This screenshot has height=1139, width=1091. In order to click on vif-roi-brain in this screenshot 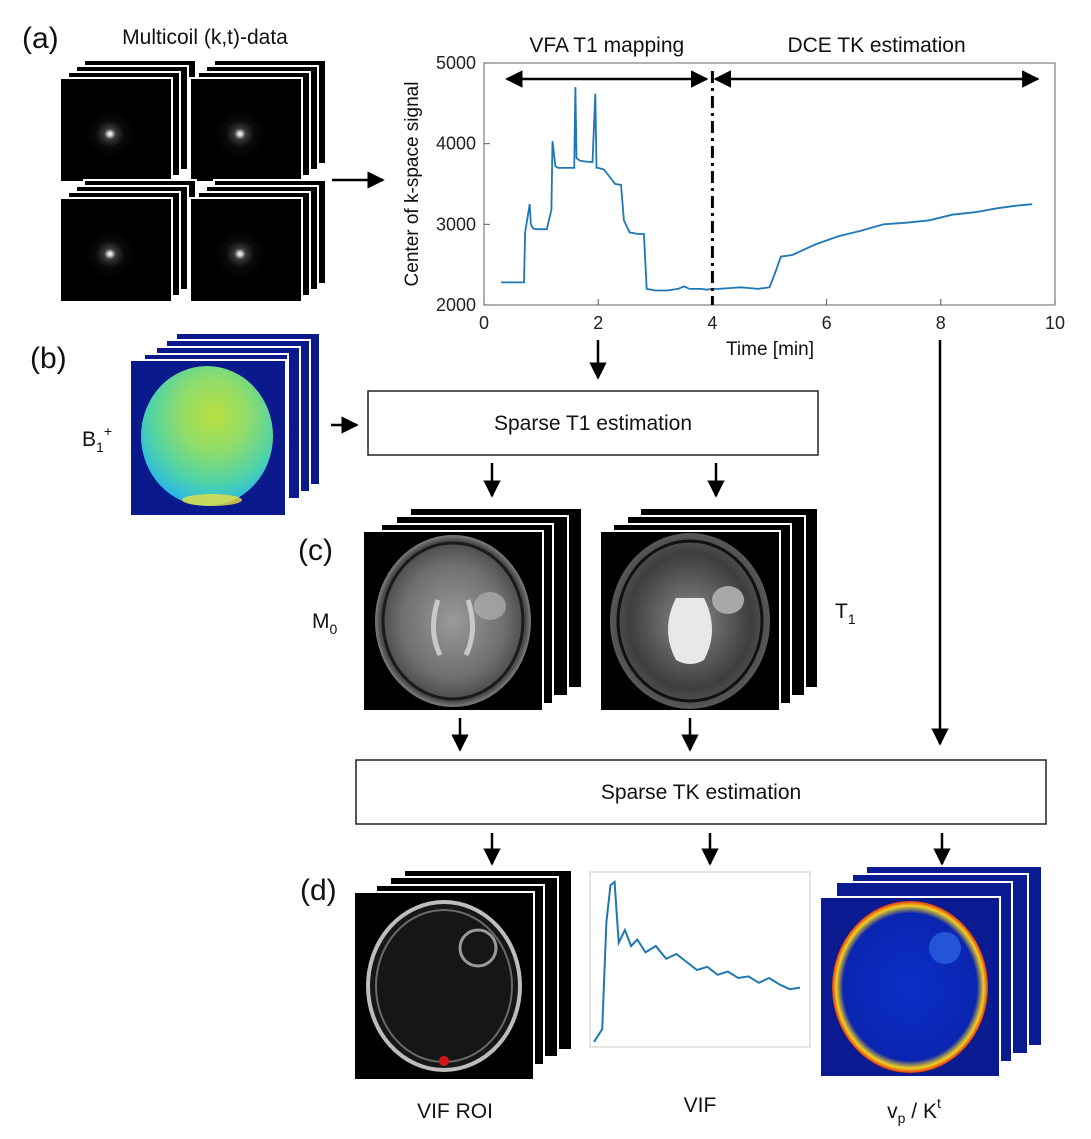, I will do `click(444, 986)`.